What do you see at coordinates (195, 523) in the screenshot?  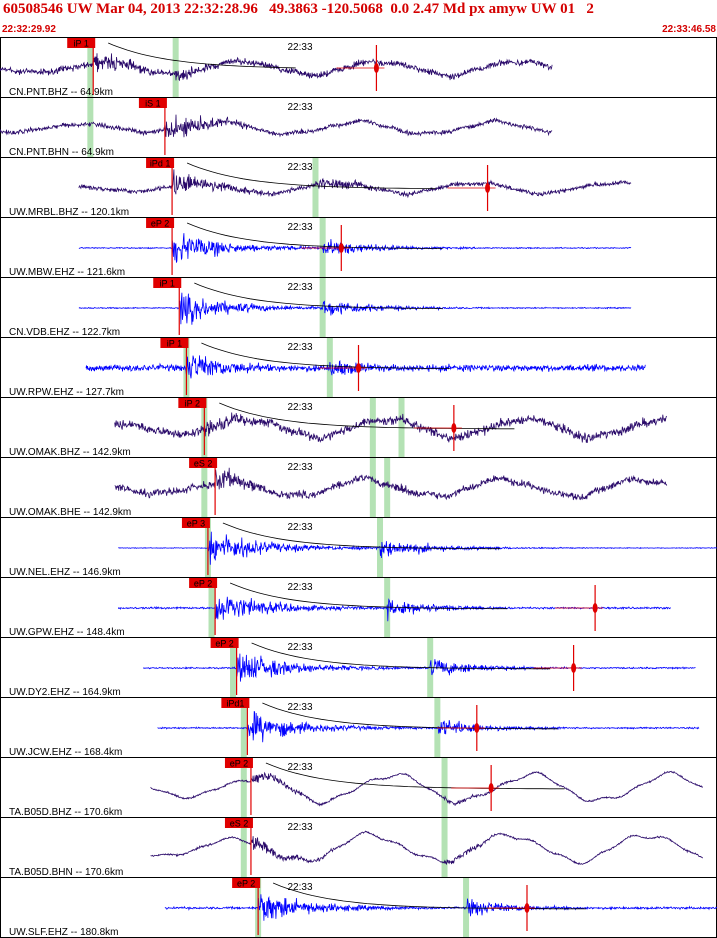 I see `pick-label: eP 3` at bounding box center [195, 523].